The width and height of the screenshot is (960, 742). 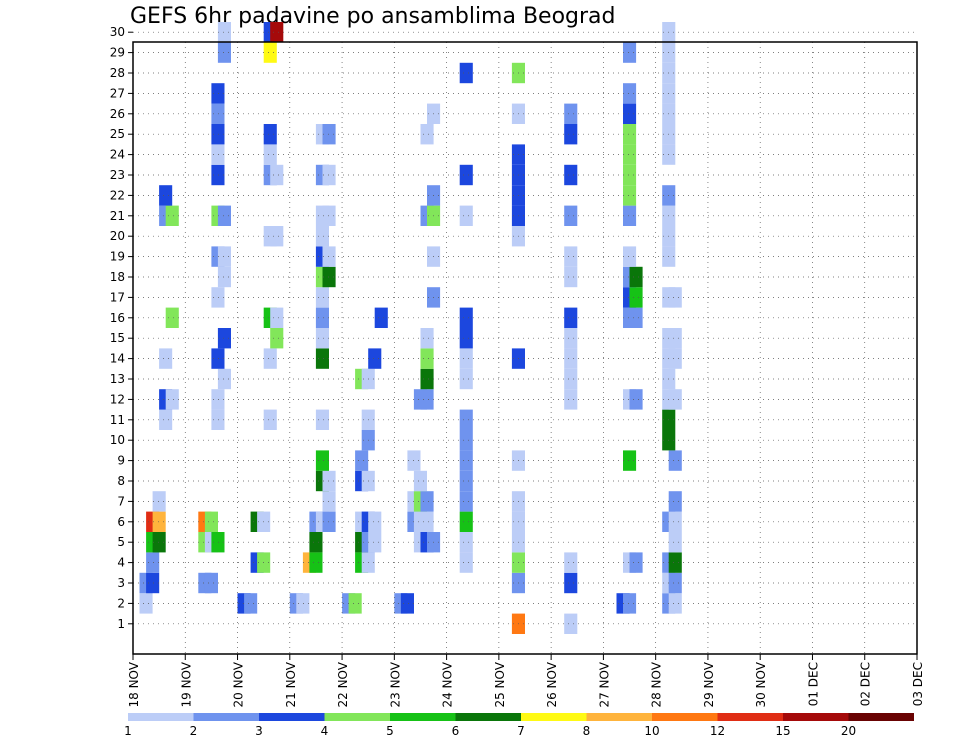 I want to click on y-tick-label: 22, so click(x=117, y=195).